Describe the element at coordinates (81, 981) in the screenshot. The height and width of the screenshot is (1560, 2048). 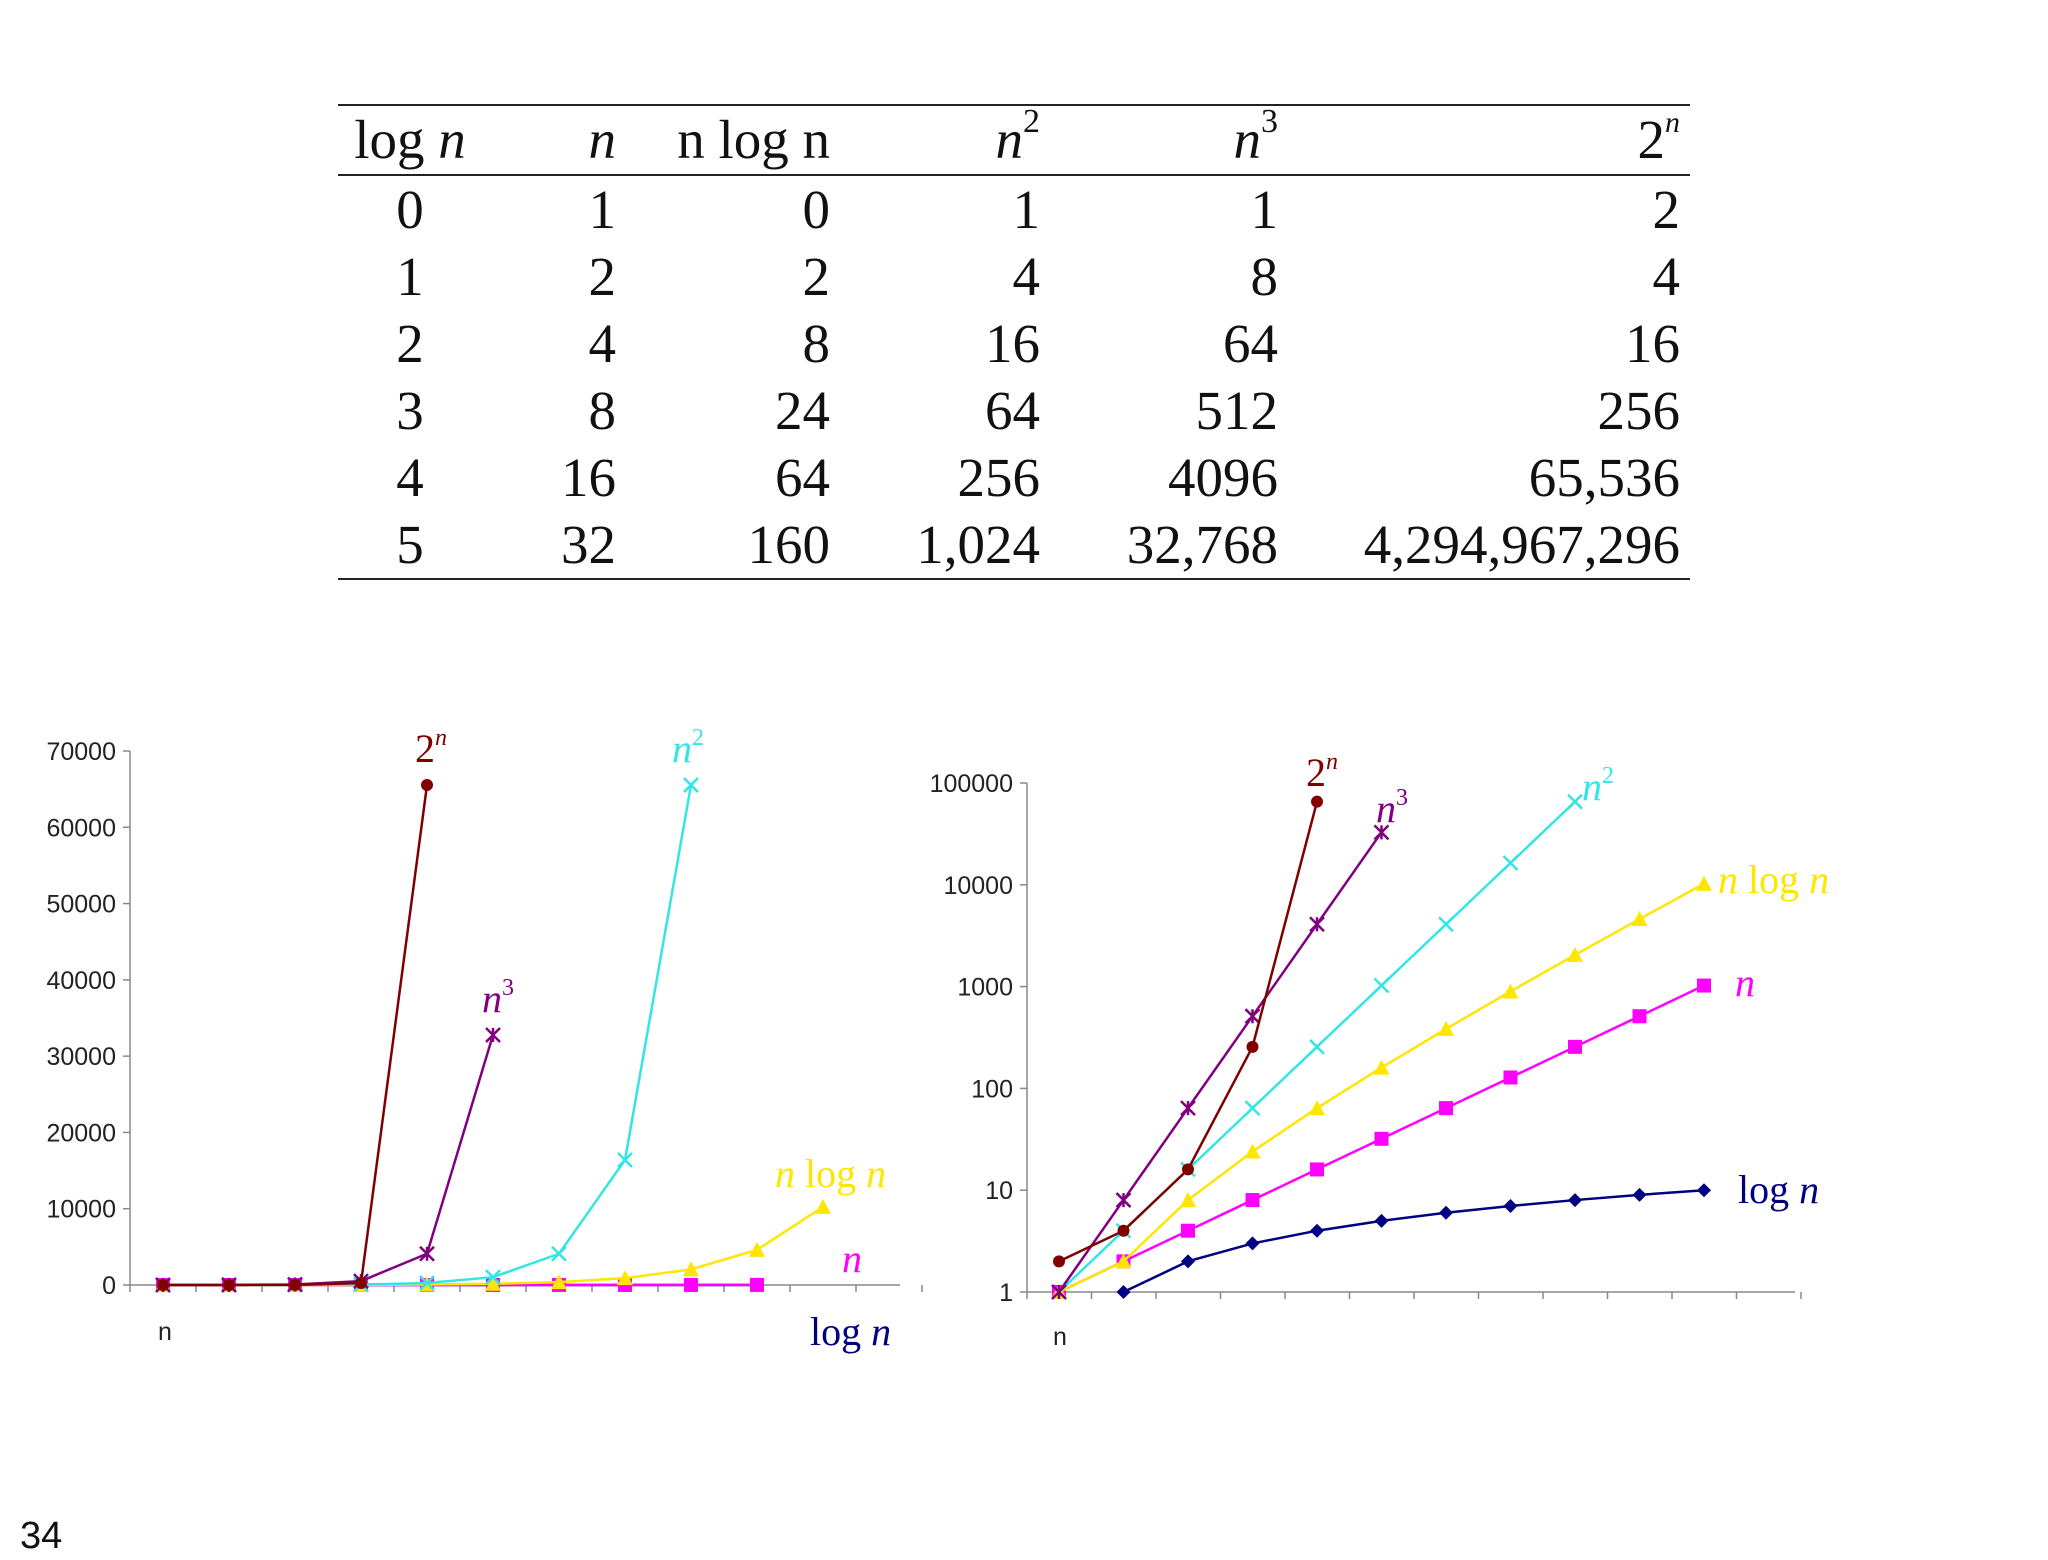
I see `linear-y-tick-label-40000: 40000` at that location.